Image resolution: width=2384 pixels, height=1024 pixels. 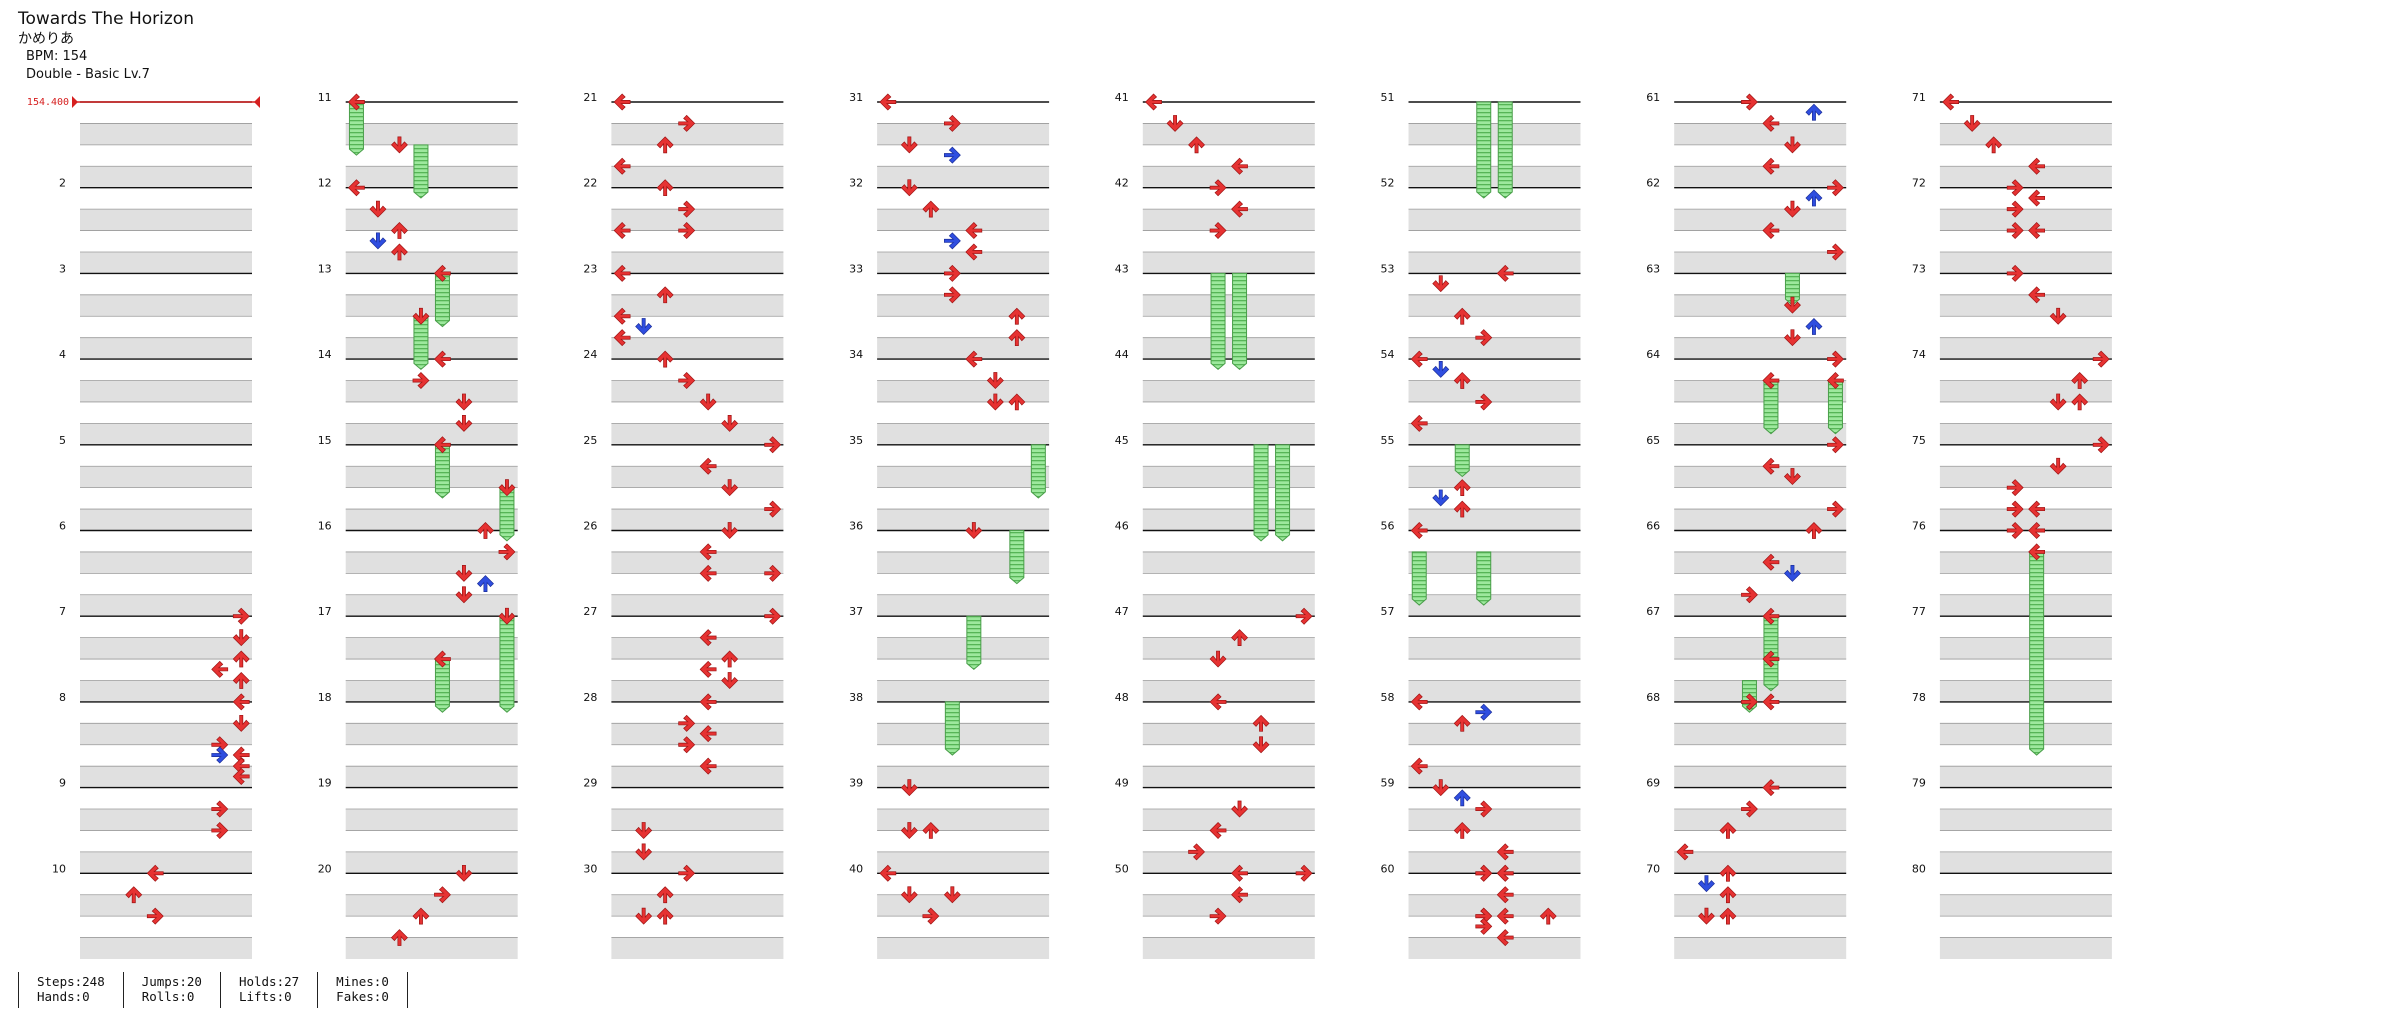 I want to click on measure-number: 70, so click(x=1653, y=868).